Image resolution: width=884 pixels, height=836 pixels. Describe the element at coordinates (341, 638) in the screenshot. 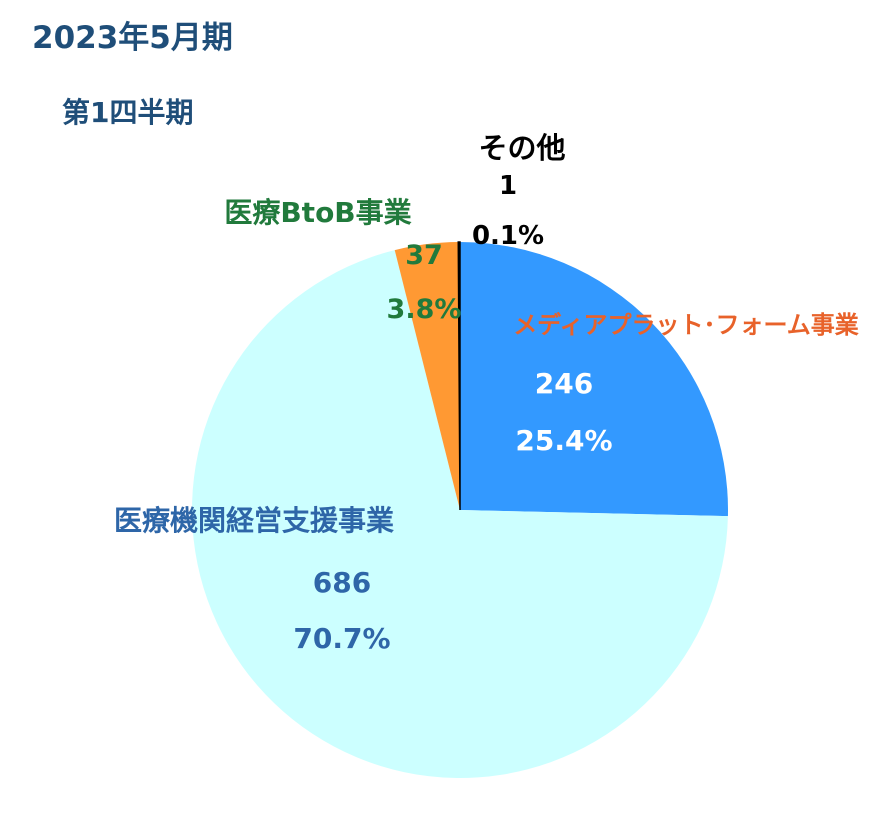

I see `slice-percent-label: 70.7%` at that location.